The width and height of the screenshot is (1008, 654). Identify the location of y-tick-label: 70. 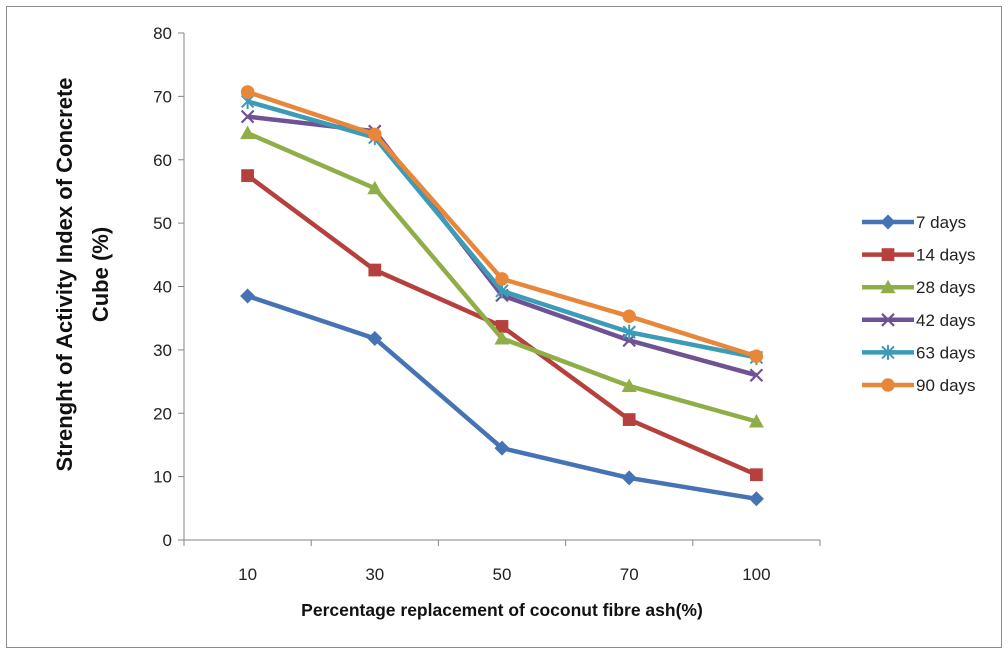
(162, 96).